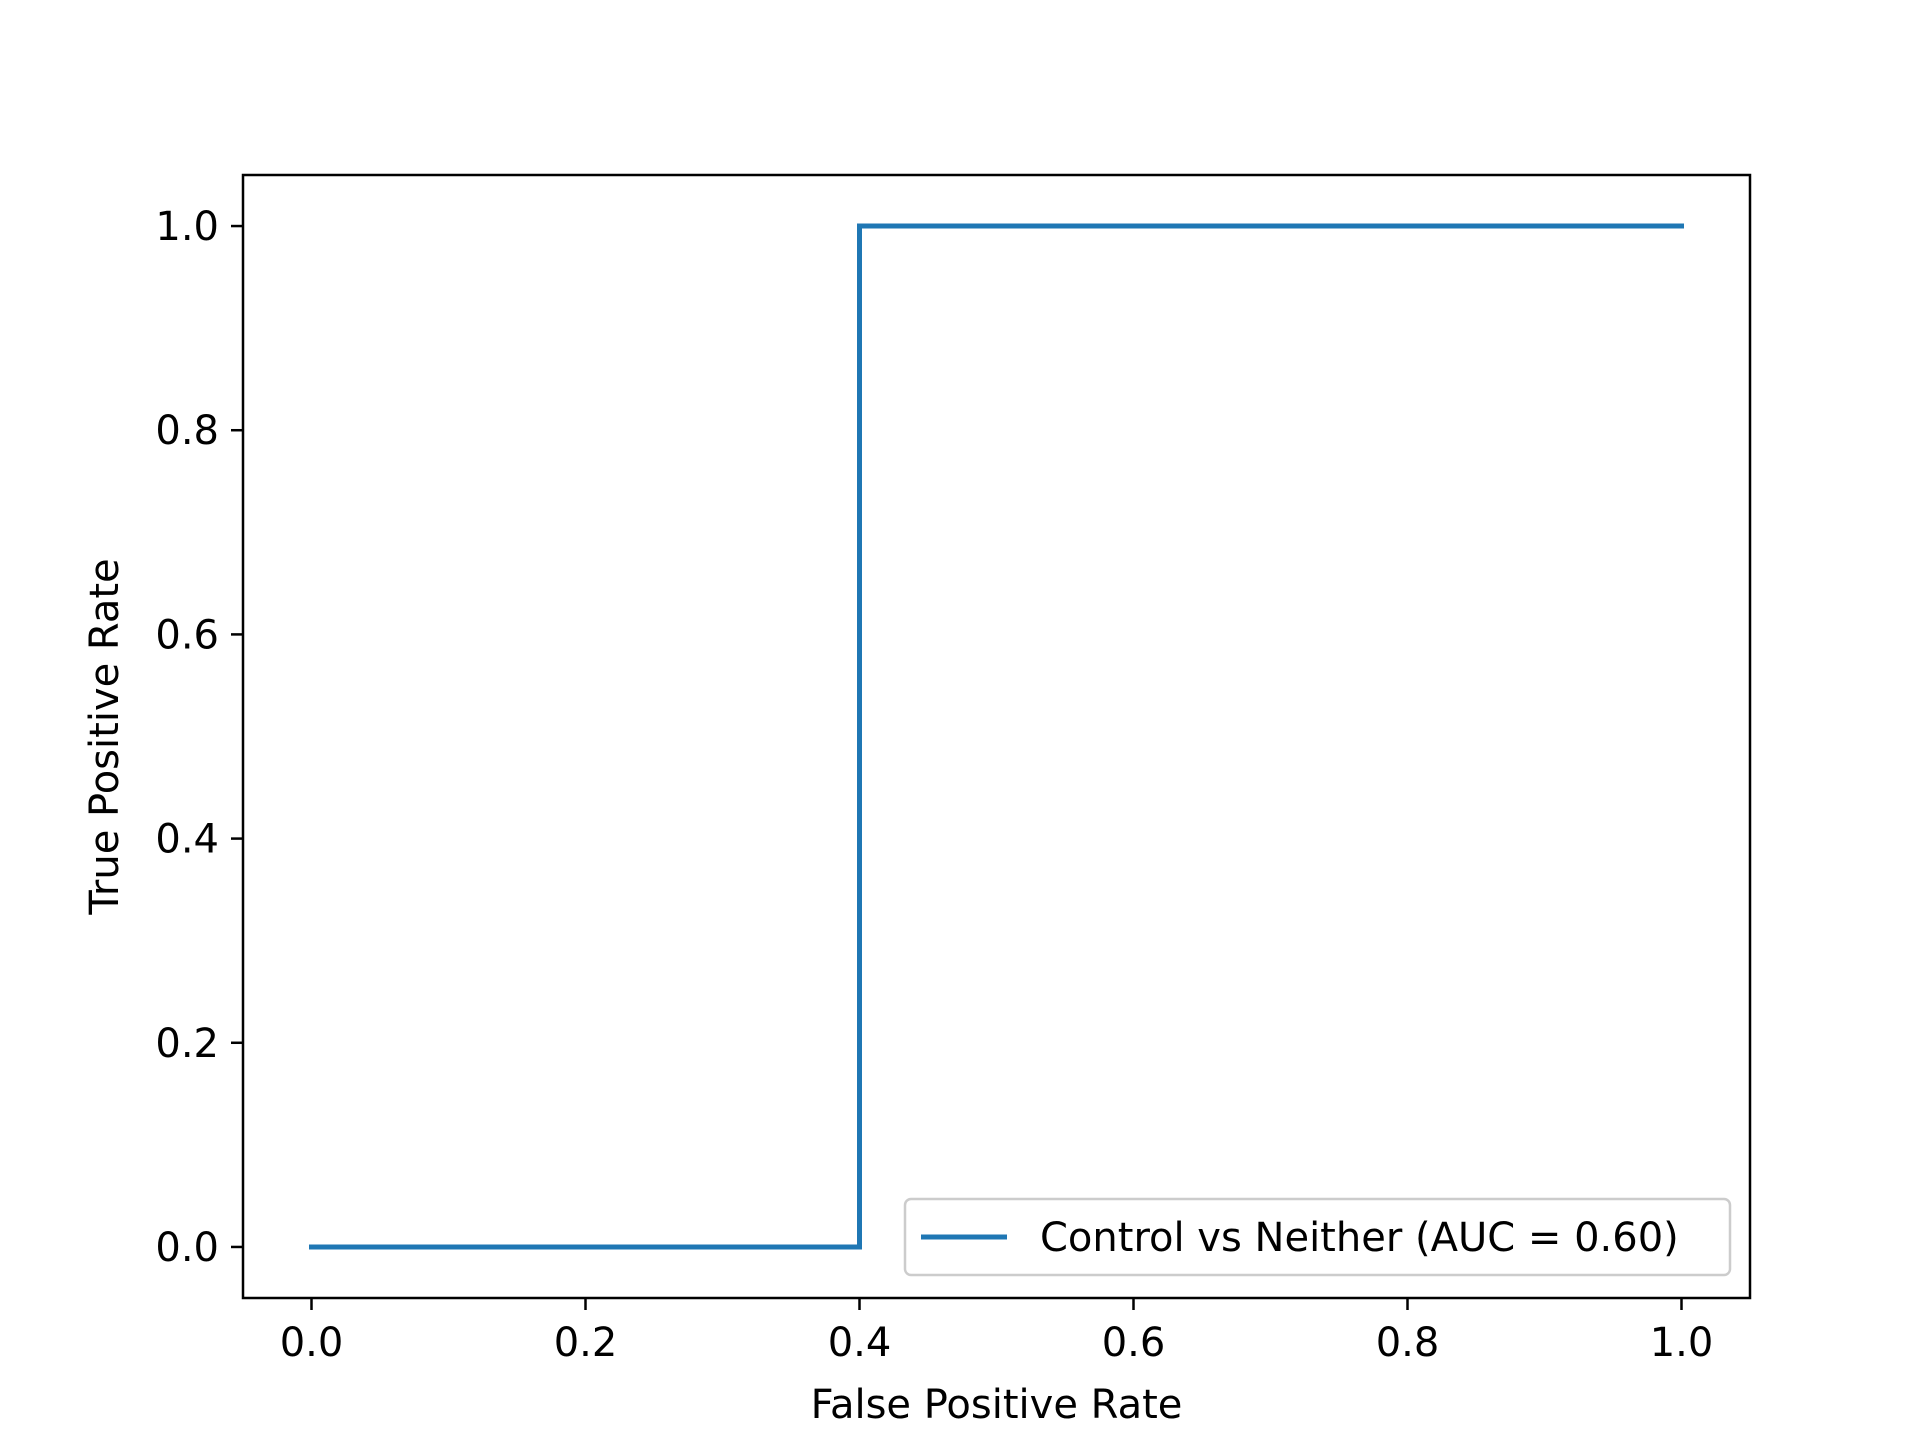 The width and height of the screenshot is (1920, 1440). Describe the element at coordinates (105, 736) in the screenshot. I see `y-axis-label: True Positive Rate` at that location.